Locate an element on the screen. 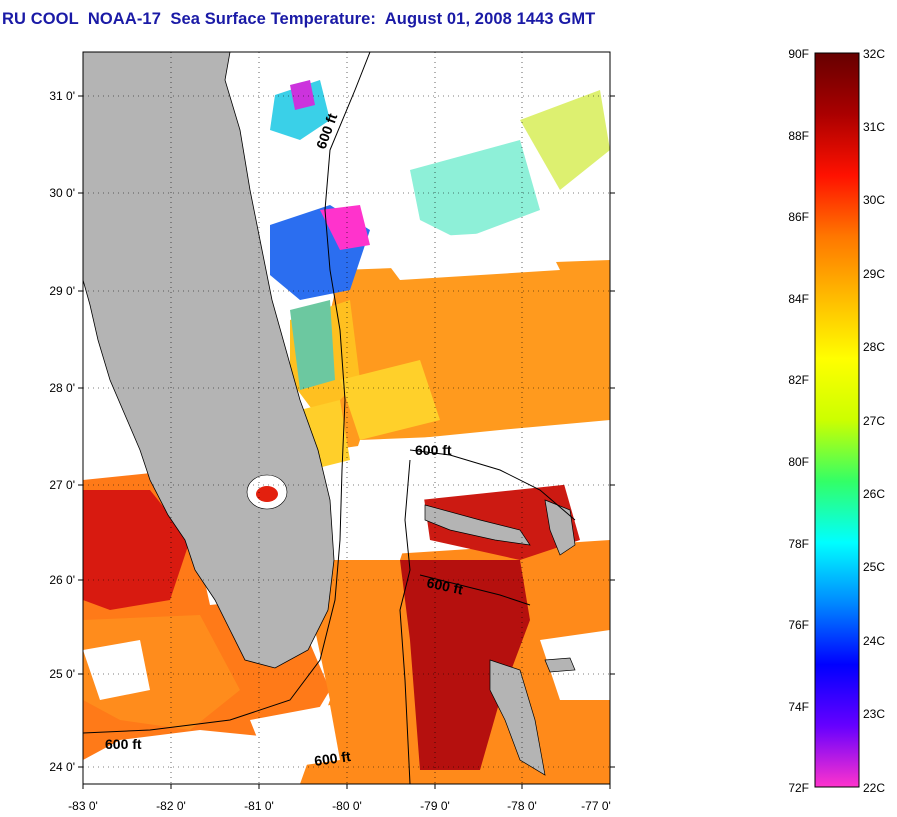  lat-label: 29 0' is located at coordinates (62, 291).